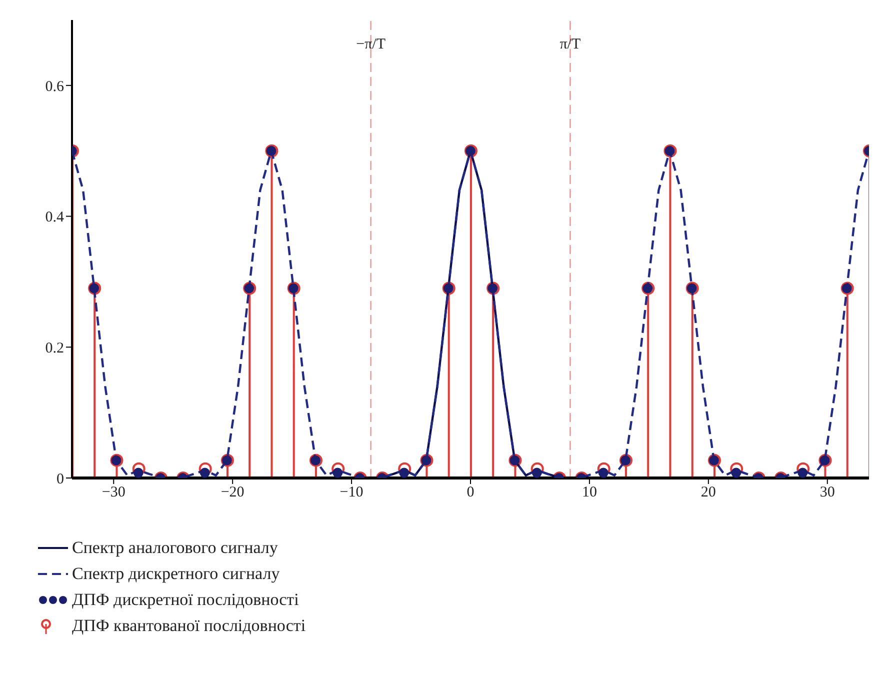 The image size is (879, 700). Describe the element at coordinates (470, 492) in the screenshot. I see `x-tick-label: 0` at that location.